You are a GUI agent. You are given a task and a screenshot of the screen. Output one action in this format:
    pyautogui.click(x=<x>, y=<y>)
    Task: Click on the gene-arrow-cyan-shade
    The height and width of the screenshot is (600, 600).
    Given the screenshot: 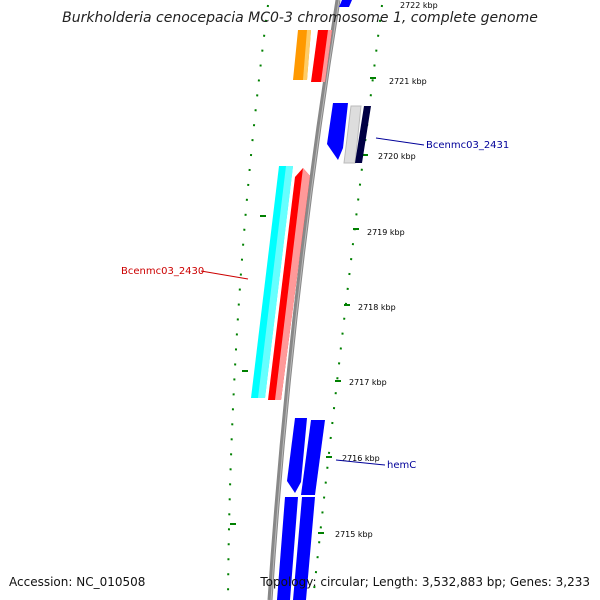 What is the action you would take?
    pyautogui.click(x=275, y=282)
    